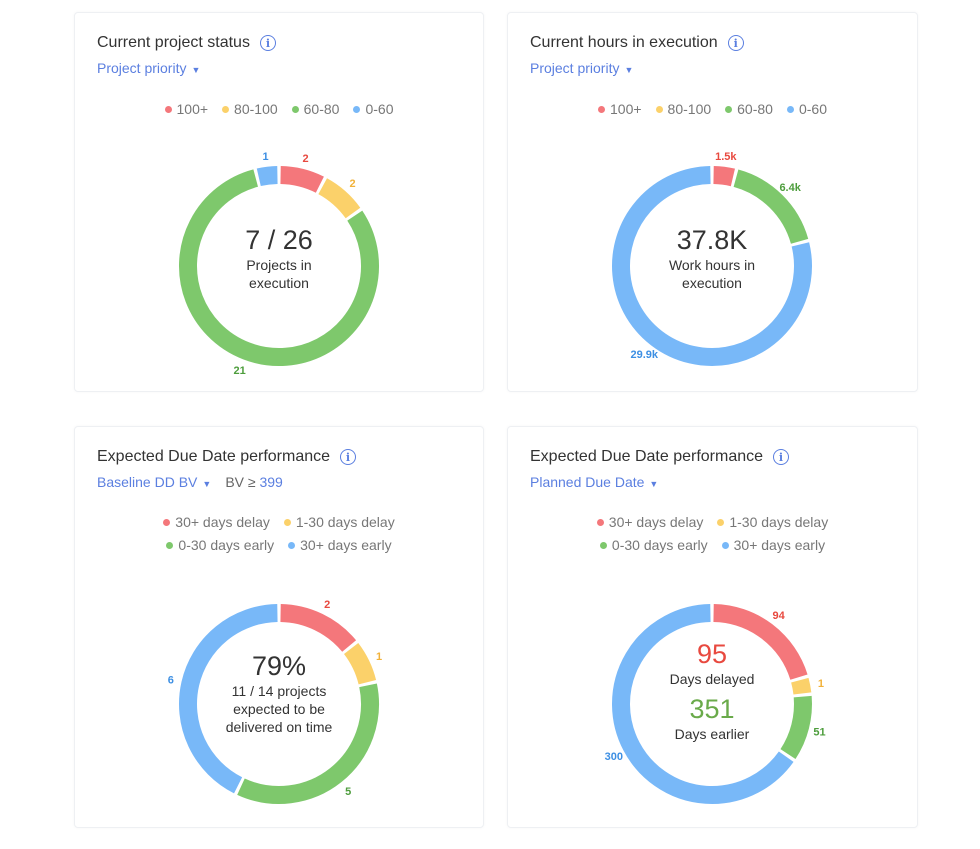  What do you see at coordinates (644, 355) in the screenshot?
I see `segment-label: 29.9k` at bounding box center [644, 355].